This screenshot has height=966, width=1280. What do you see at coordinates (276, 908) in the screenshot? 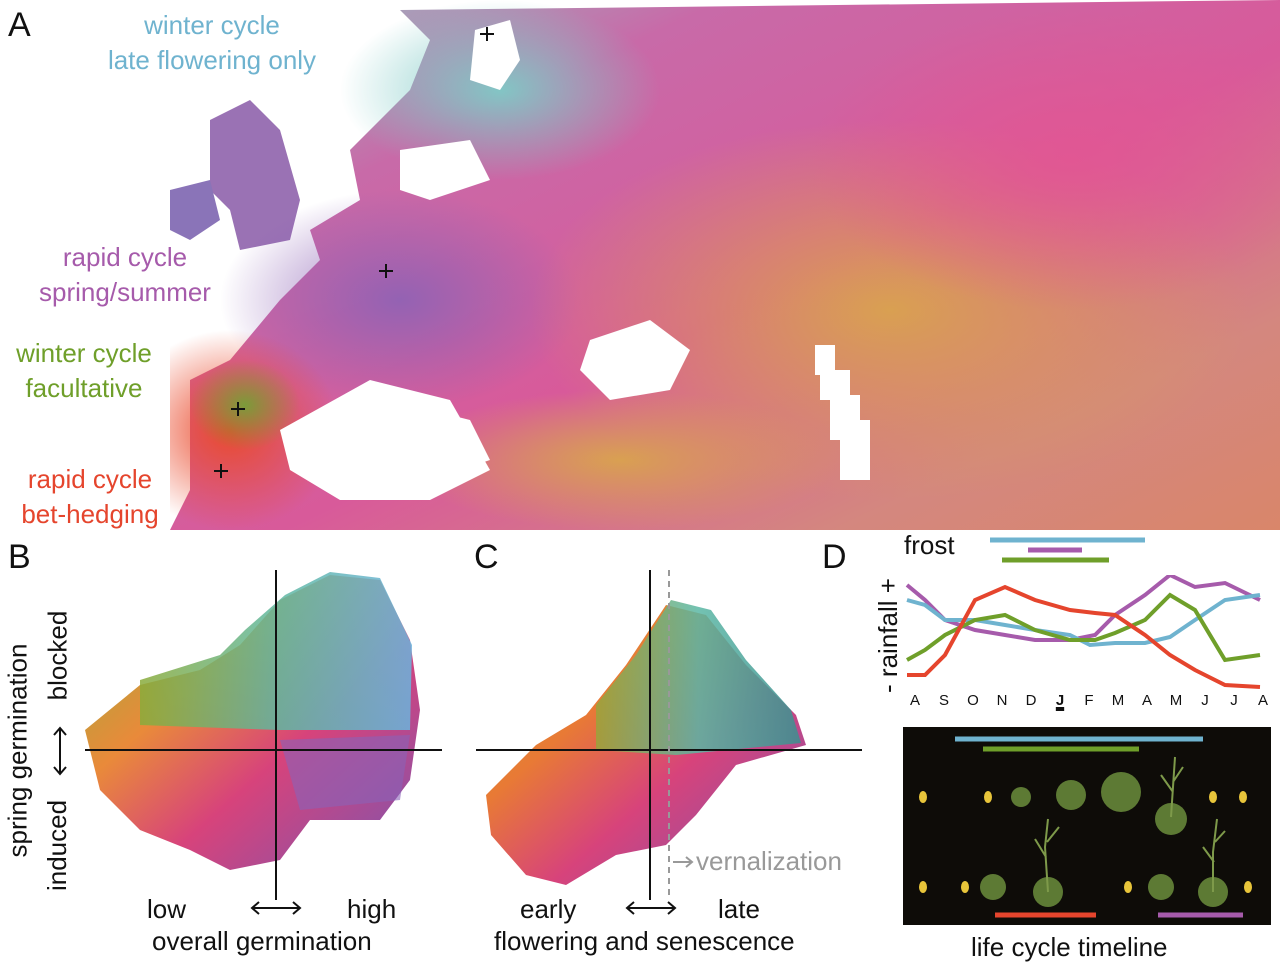
I see `b-x-double-arrow-icon` at bounding box center [276, 908].